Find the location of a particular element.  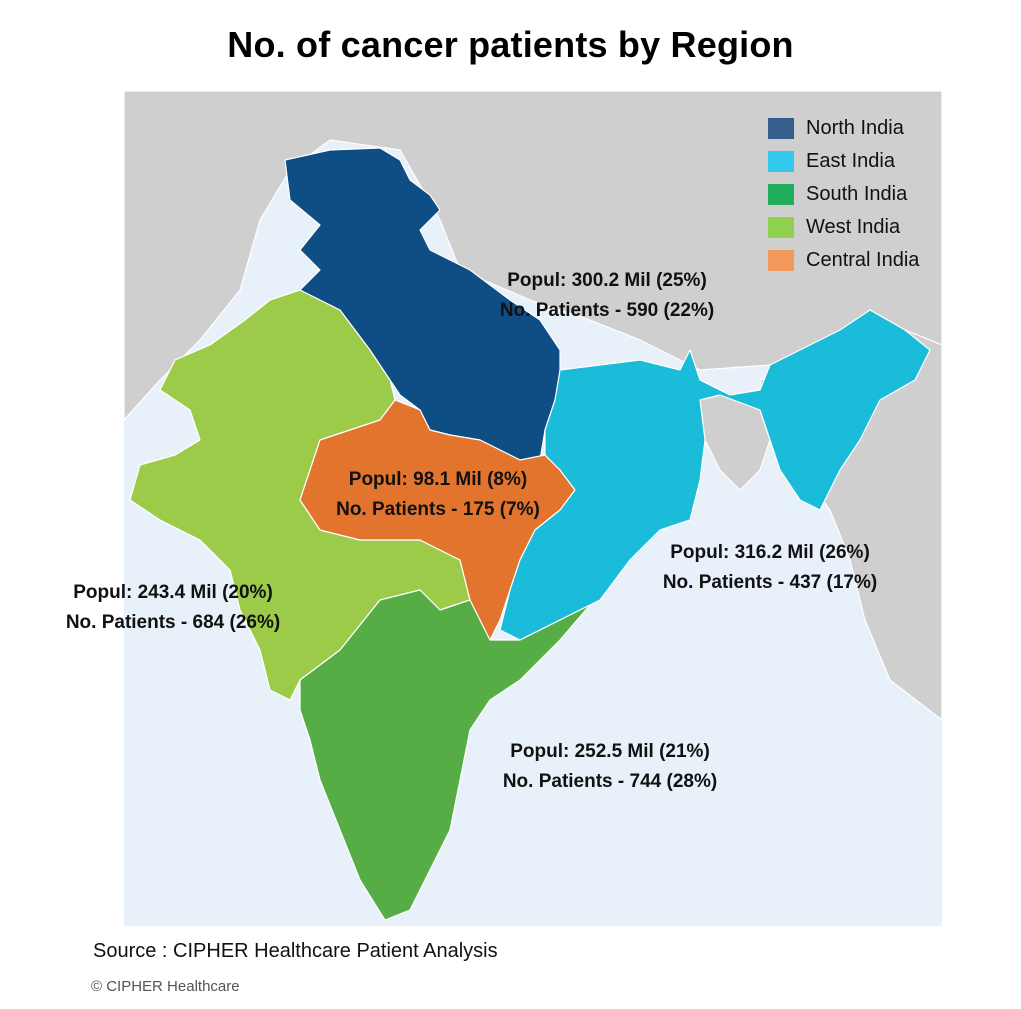

legend-label: South India is located at coordinates (857, 194).